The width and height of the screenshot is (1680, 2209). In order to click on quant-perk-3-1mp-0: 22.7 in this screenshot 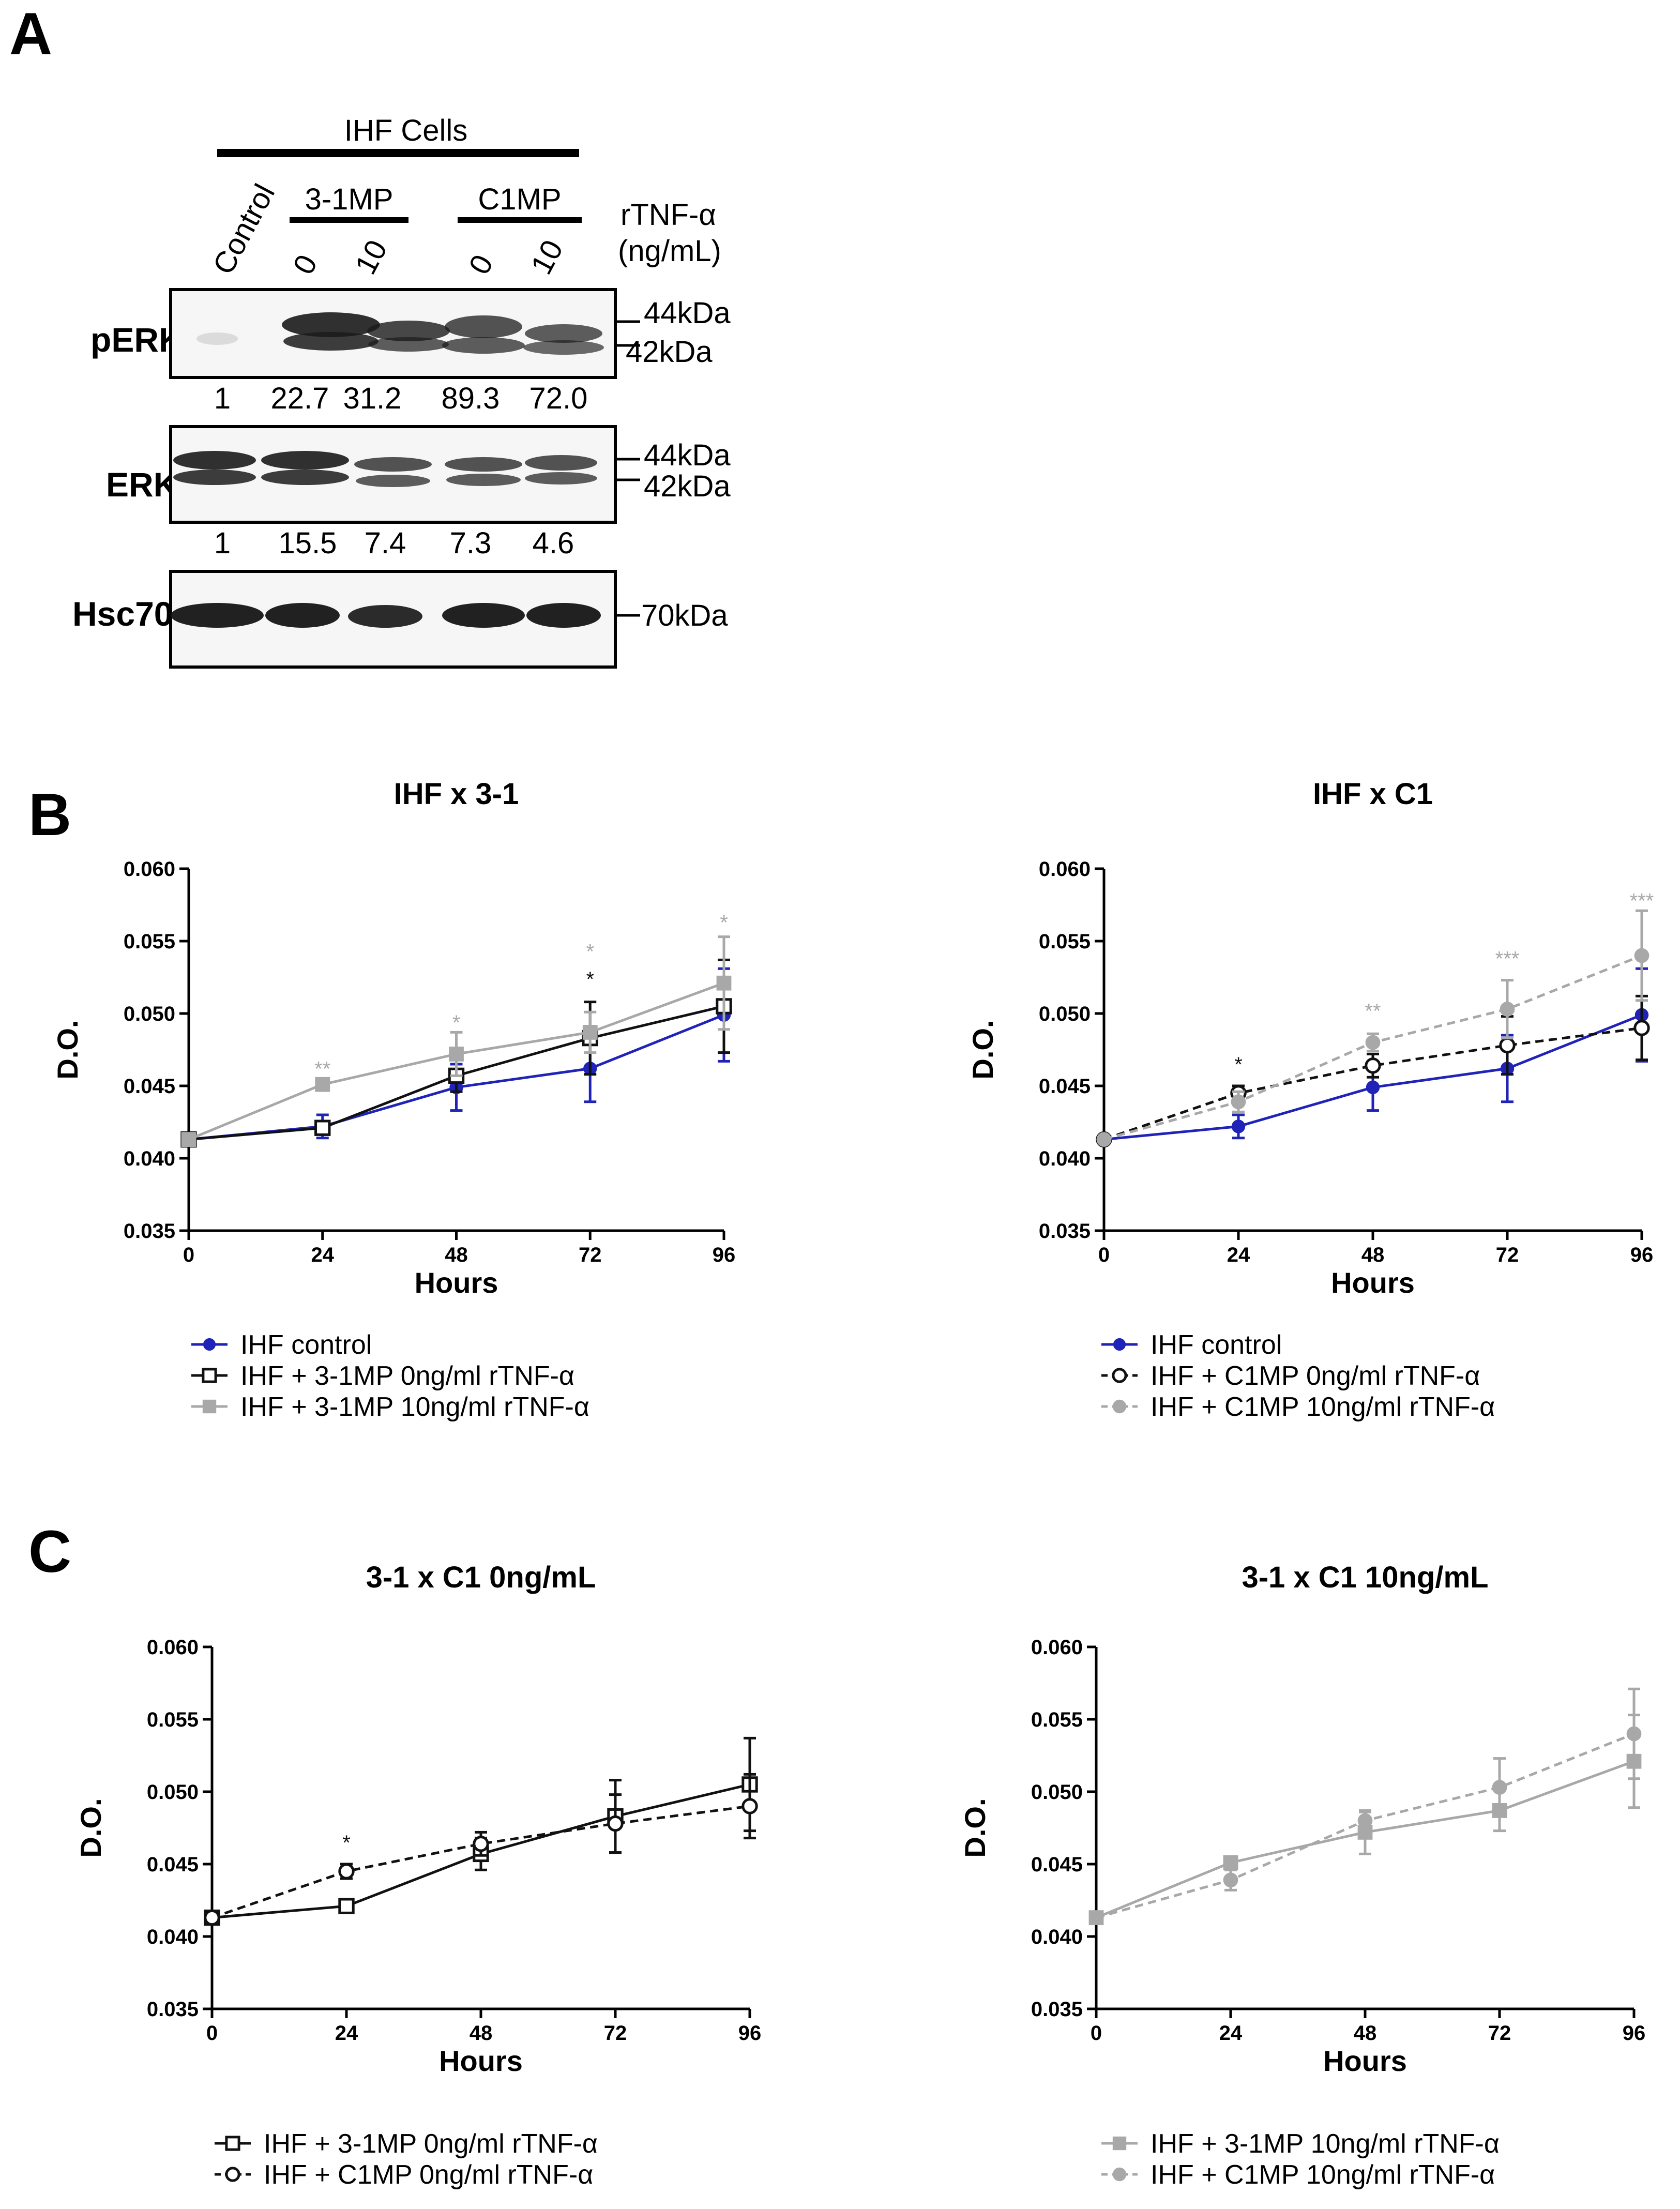, I will do `click(300, 398)`.